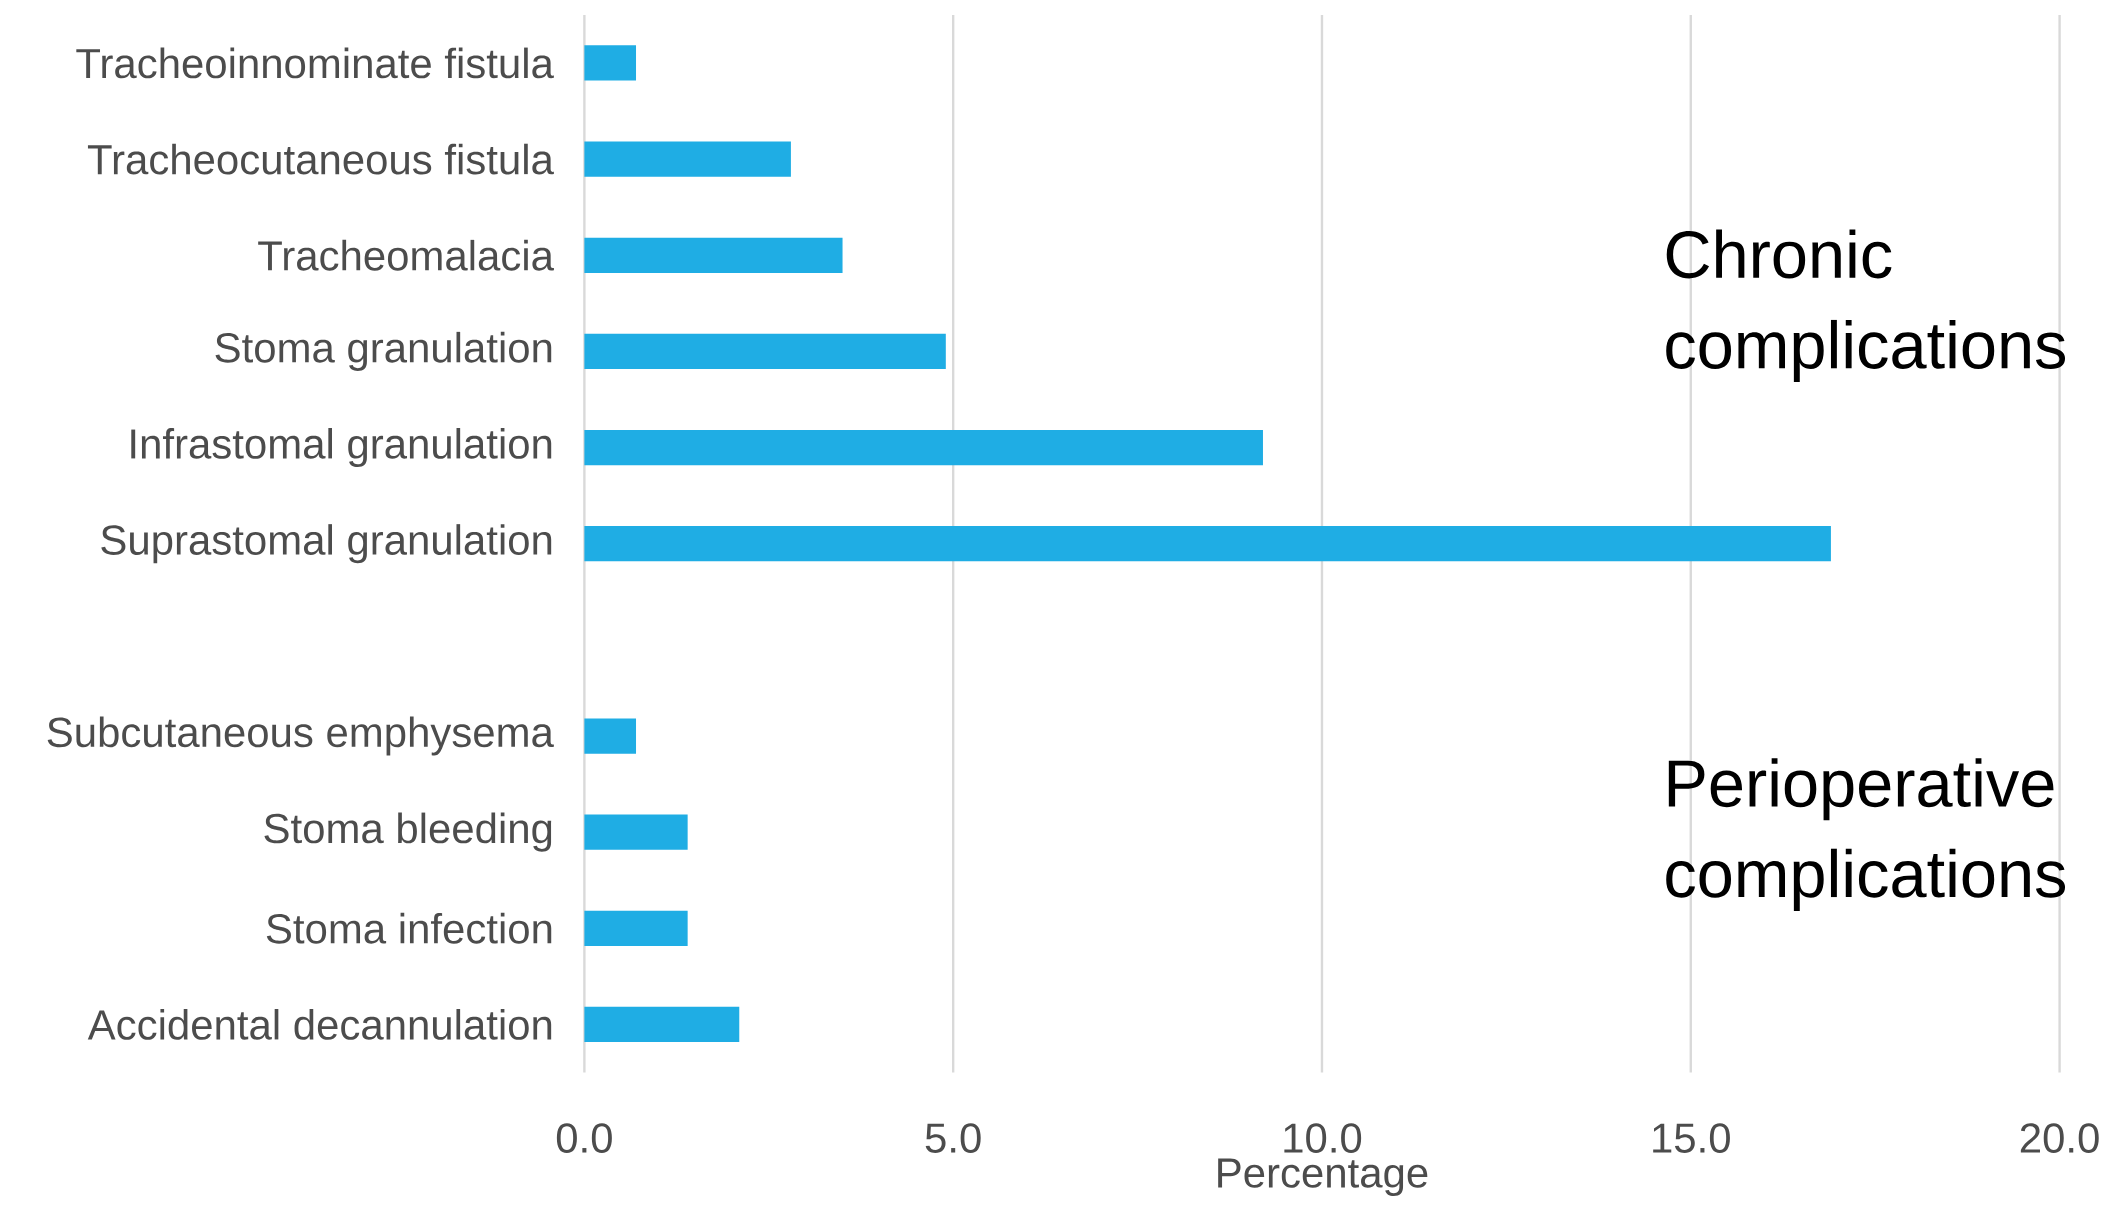  Describe the element at coordinates (406, 255) in the screenshot. I see `y-tick-label: Tracheomalacia` at that location.